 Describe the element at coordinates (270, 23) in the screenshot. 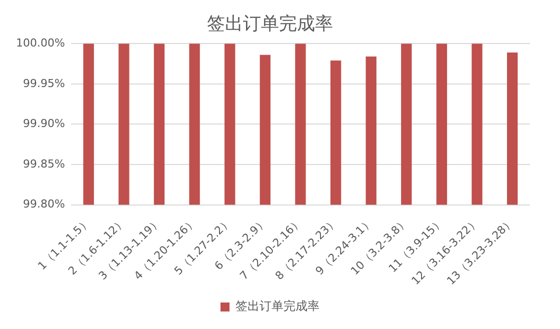

I see `chart-title: 签出订单完成率` at that location.